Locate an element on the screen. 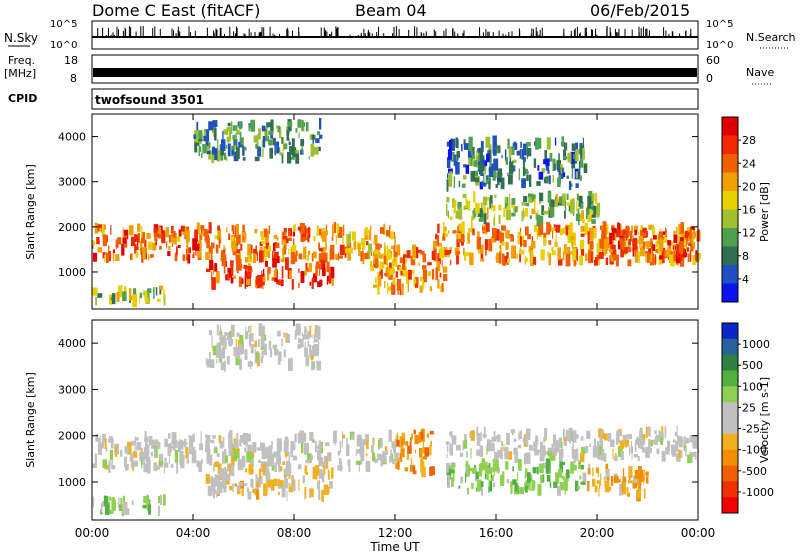 The width and height of the screenshot is (800, 554). x-tick-label: 16:00 is located at coordinates (496, 533).